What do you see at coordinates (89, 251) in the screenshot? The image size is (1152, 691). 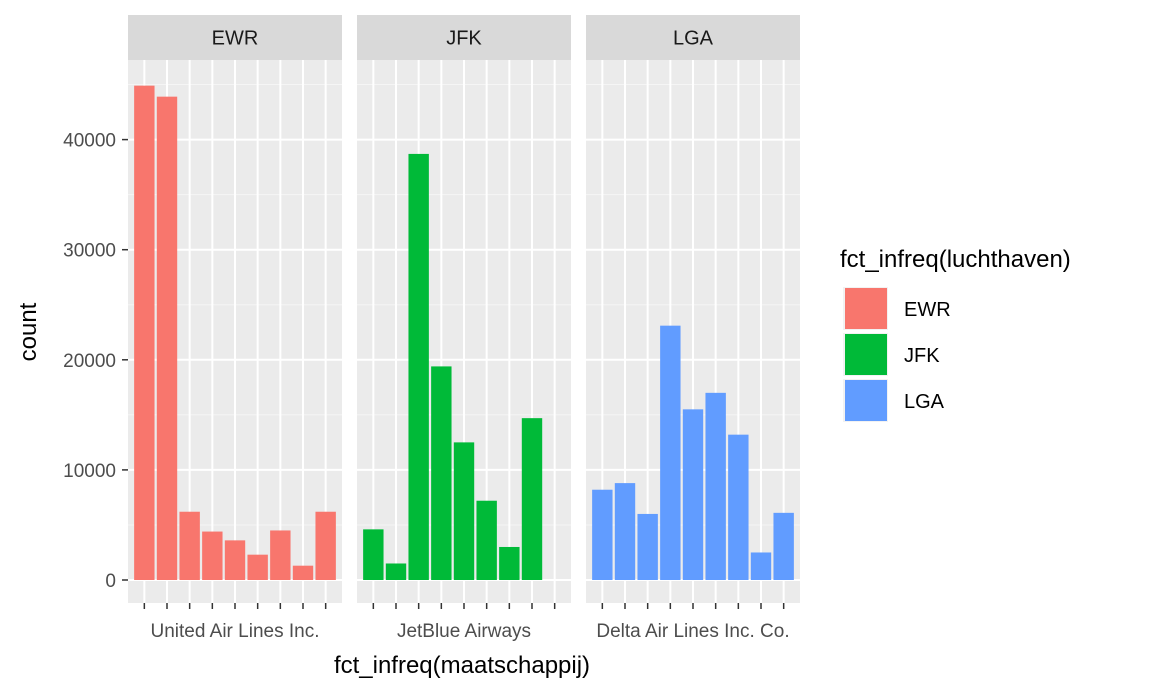 I see `y-tick-label: 30000` at bounding box center [89, 251].